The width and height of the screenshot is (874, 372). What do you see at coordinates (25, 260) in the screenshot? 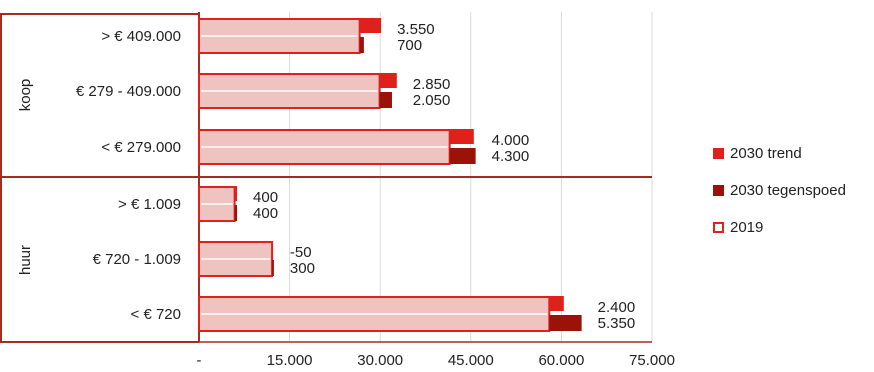
I see `group-label-huur: huur` at bounding box center [25, 260].